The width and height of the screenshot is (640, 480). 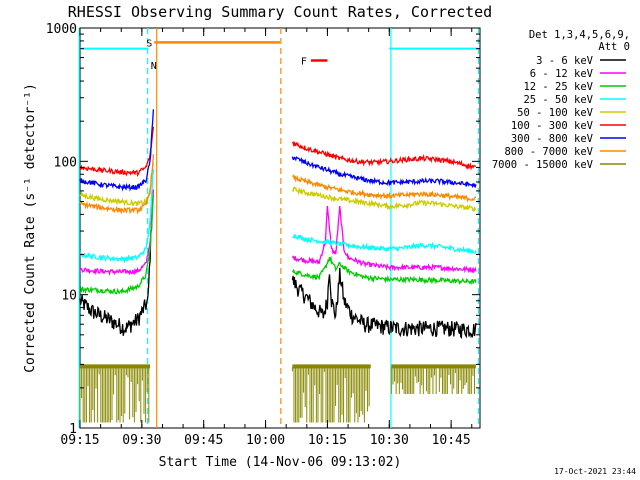 What do you see at coordinates (61, 29) in the screenshot?
I see `y-tick-label: 1000` at bounding box center [61, 29].